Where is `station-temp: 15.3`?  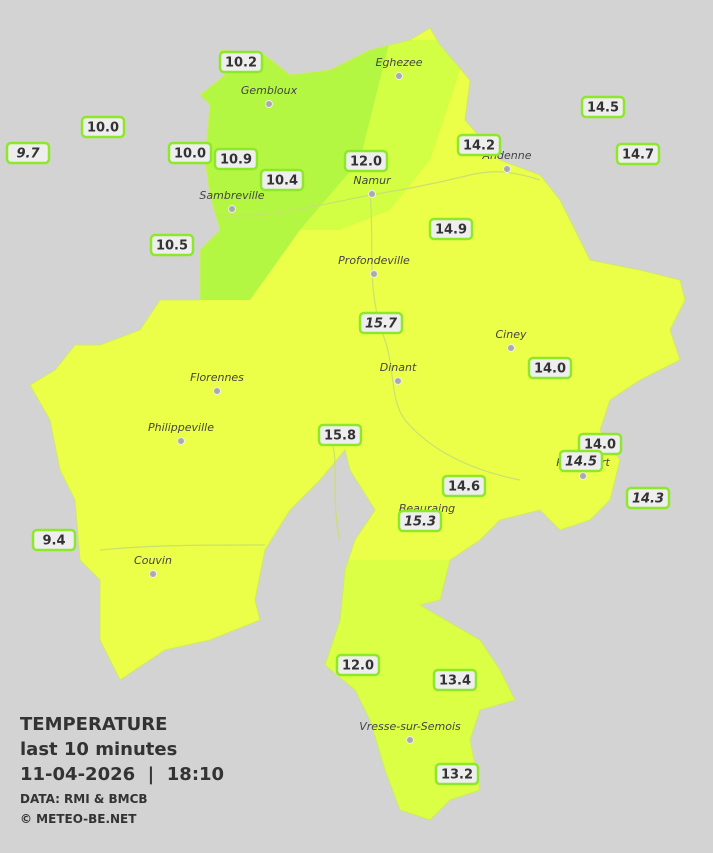 station-temp: 15.3 is located at coordinates (420, 522).